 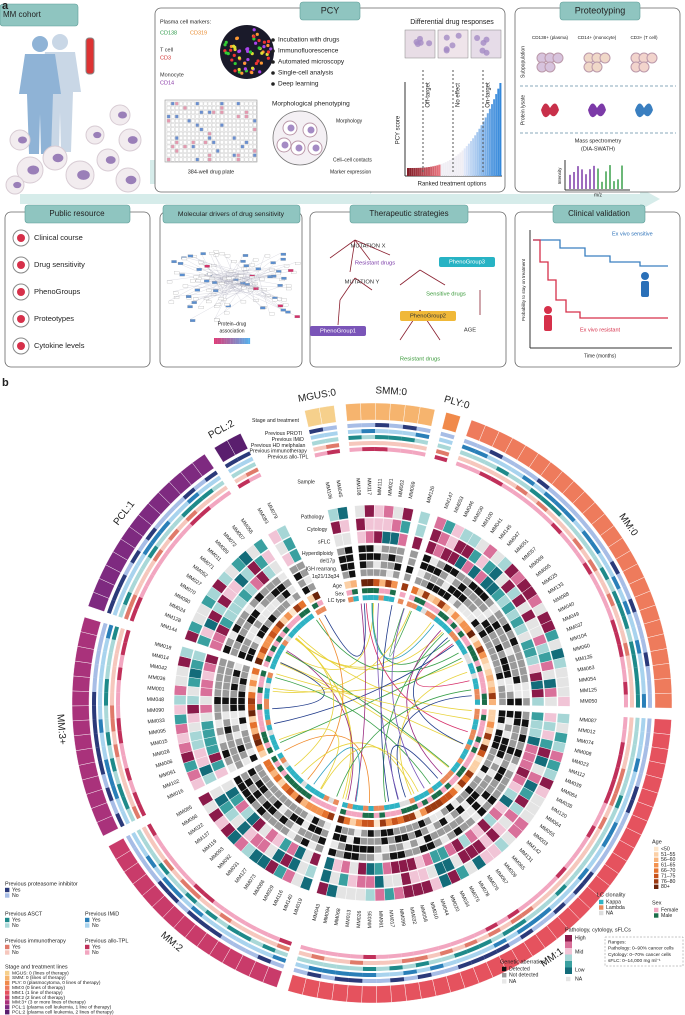 I want to click on tab-title: Public resource, so click(x=77, y=213).